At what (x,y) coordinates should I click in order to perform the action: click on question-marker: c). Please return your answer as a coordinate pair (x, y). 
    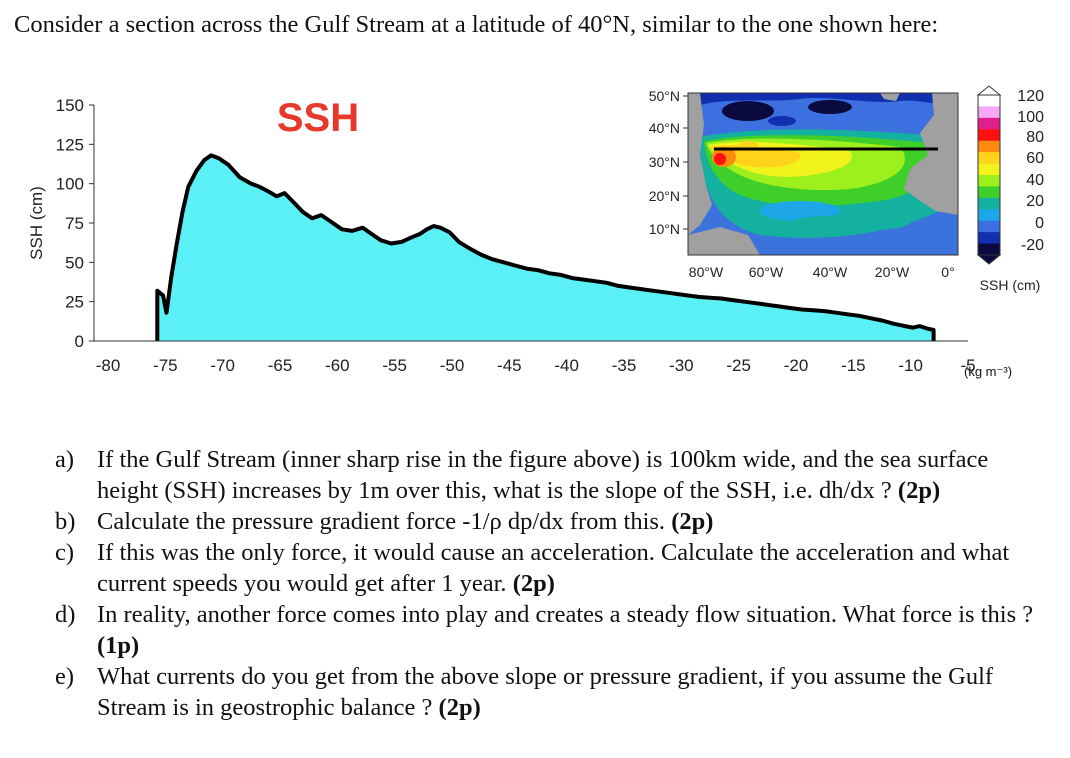
    Looking at the image, I should click on (65, 552).